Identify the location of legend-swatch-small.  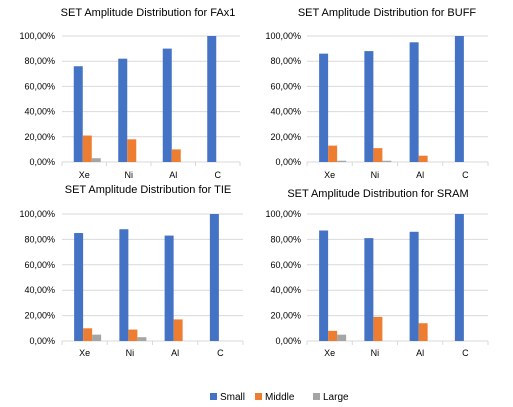
(213, 396).